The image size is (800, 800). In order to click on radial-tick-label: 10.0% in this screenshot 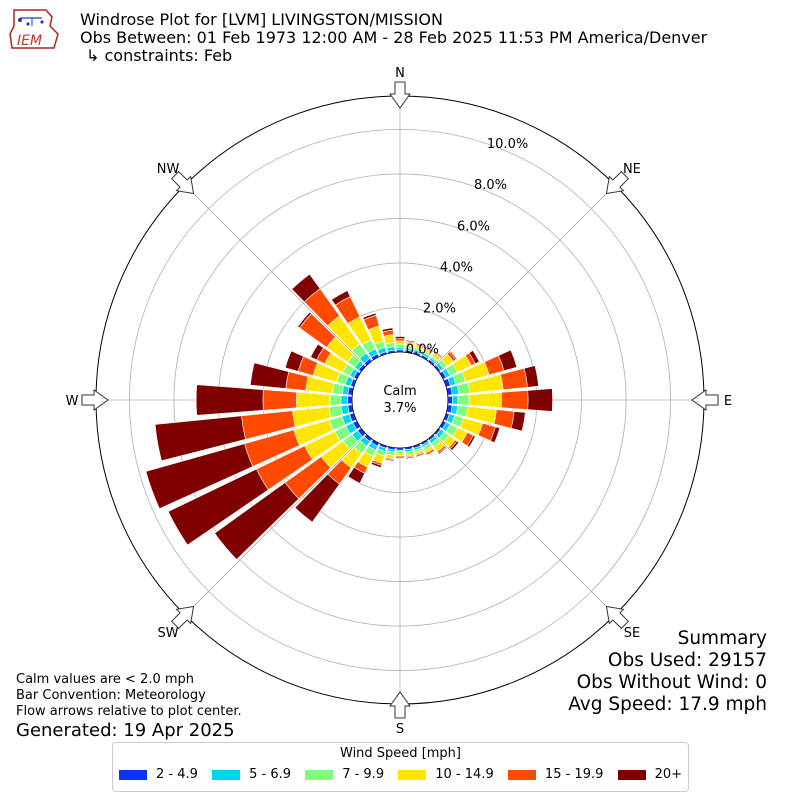, I will do `click(507, 144)`.